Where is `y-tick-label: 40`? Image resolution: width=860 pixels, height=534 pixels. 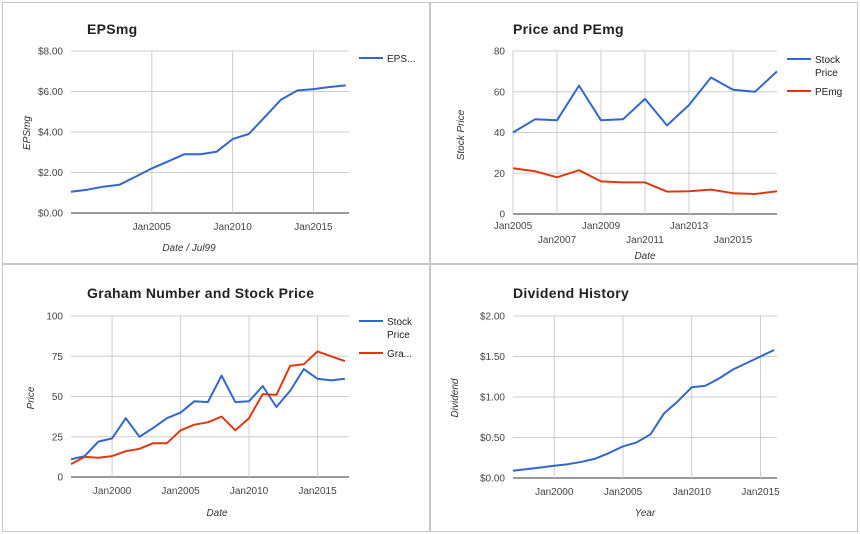
y-tick-label: 40 is located at coordinates (500, 133).